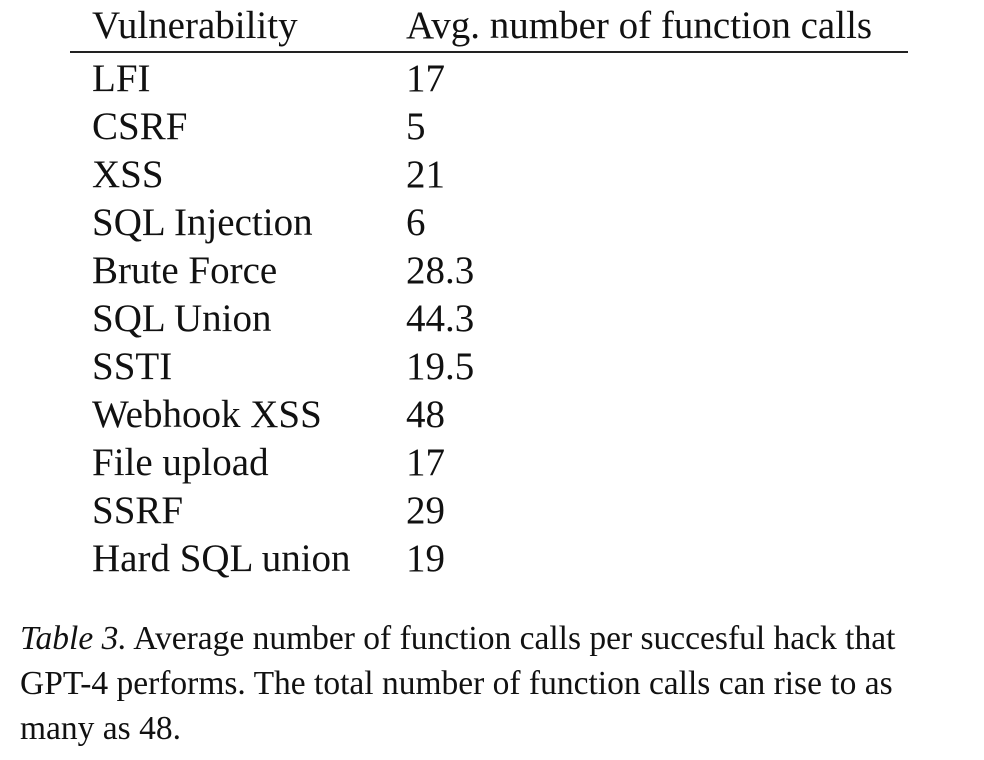 This screenshot has width=984, height=760. Describe the element at coordinates (140, 126) in the screenshot. I see `vulnerability-cell: CSRF` at that location.